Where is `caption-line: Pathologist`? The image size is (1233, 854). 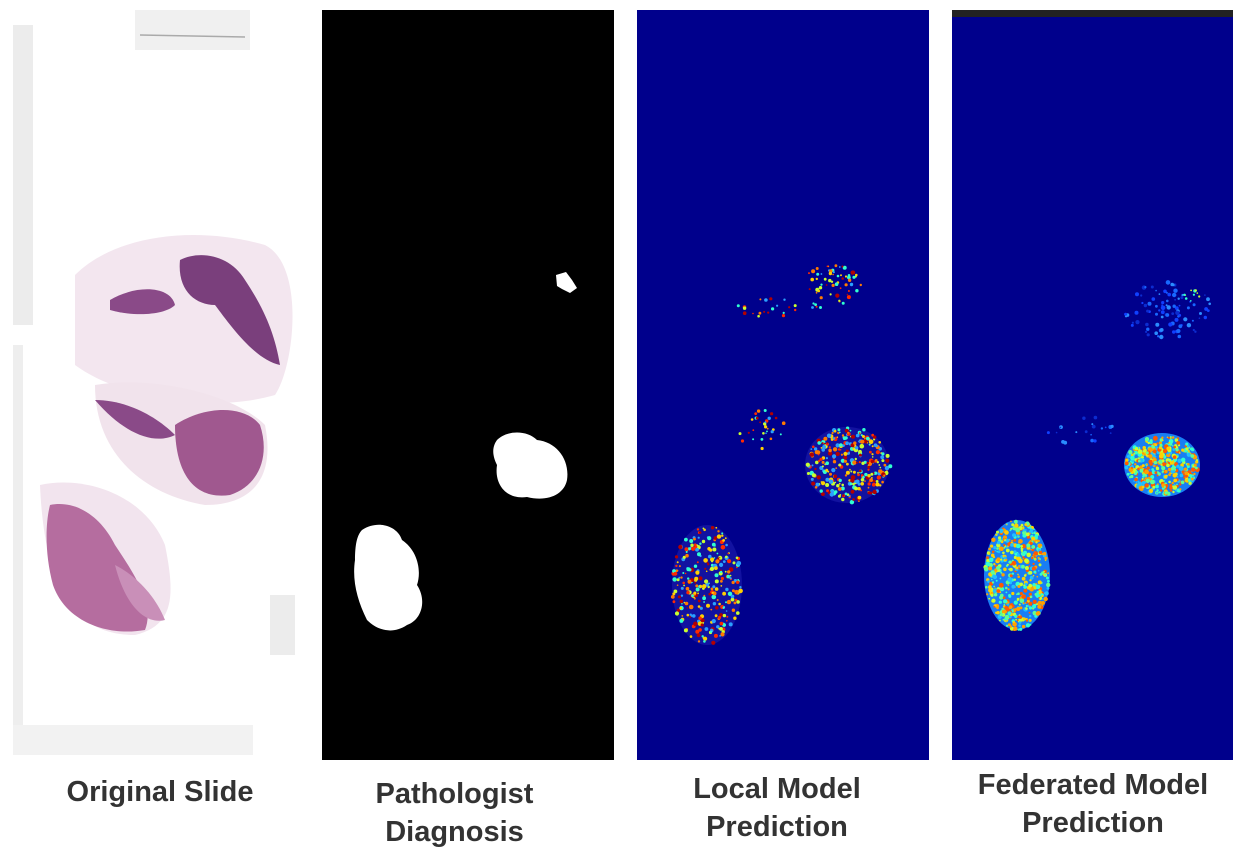 caption-line: Pathologist is located at coordinates (454, 794).